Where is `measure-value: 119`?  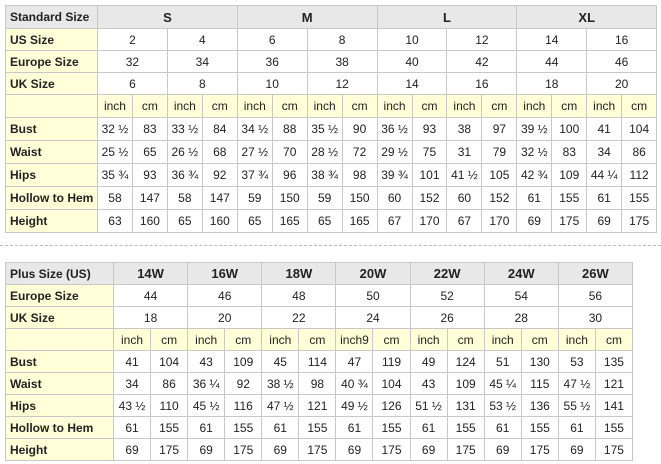 measure-value: 119 is located at coordinates (391, 361).